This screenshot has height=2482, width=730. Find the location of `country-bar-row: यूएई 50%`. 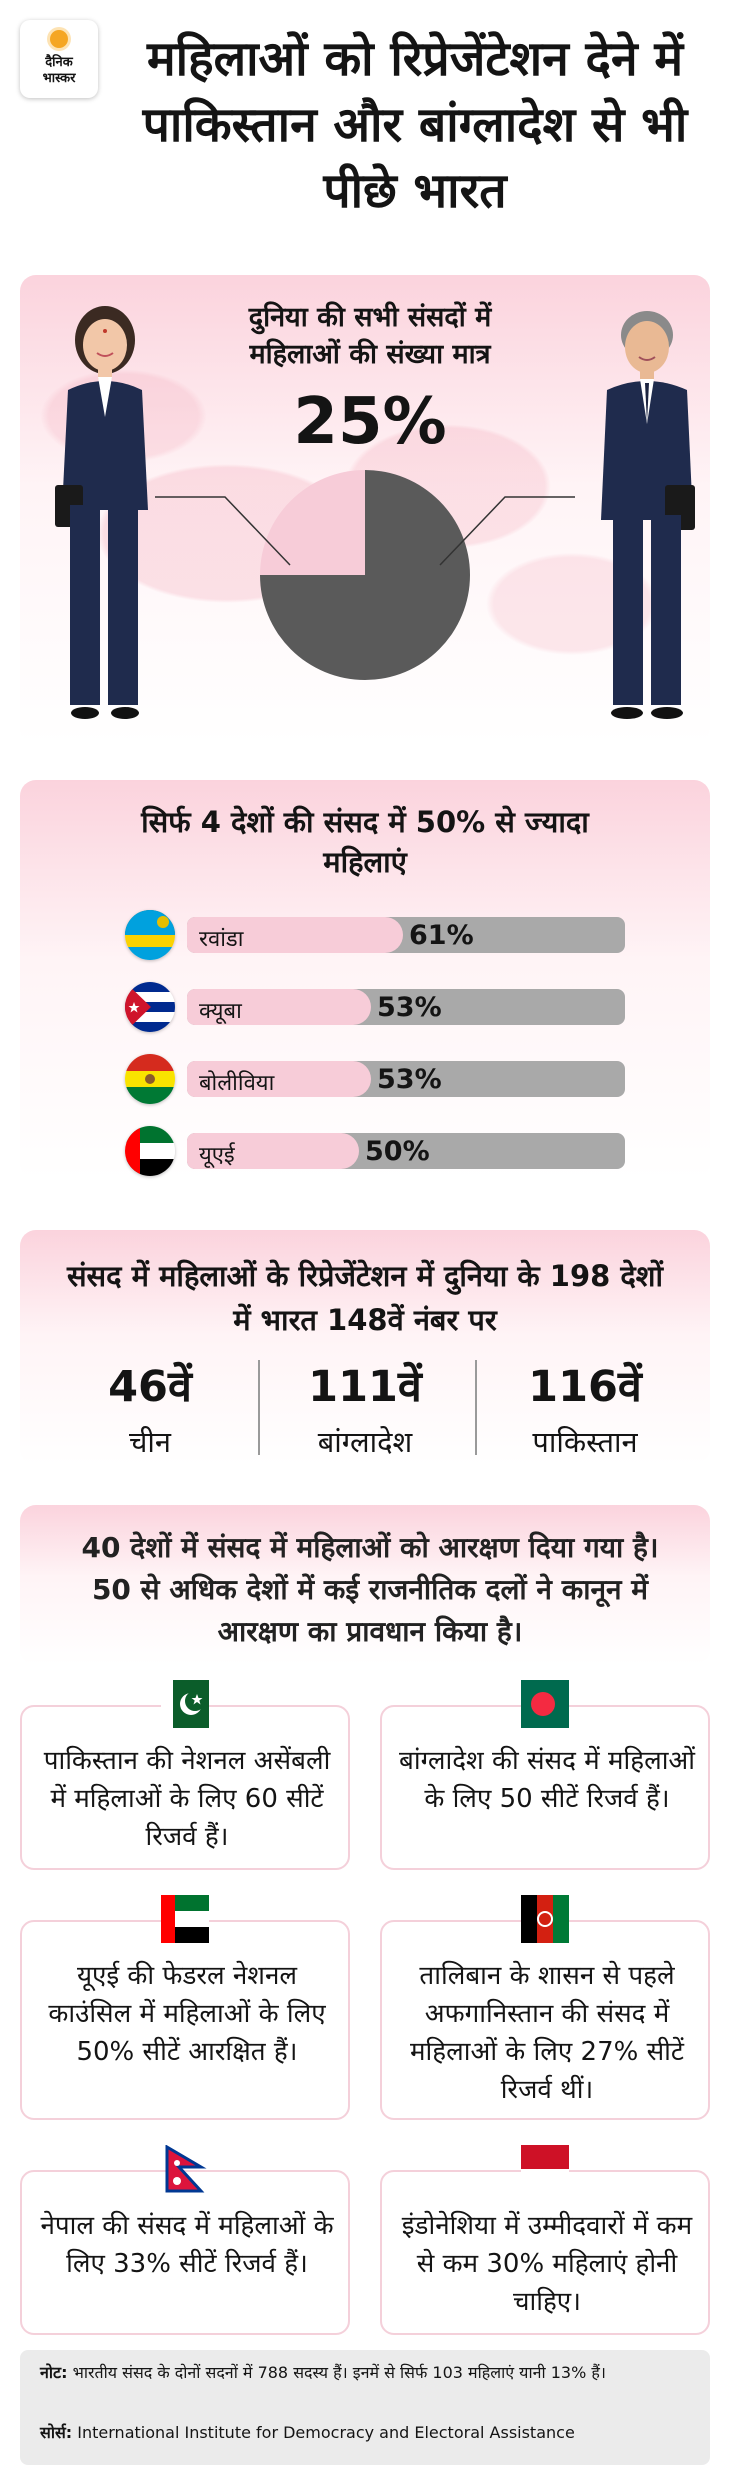

country-bar-row: यूएई 50% is located at coordinates (375, 1151).